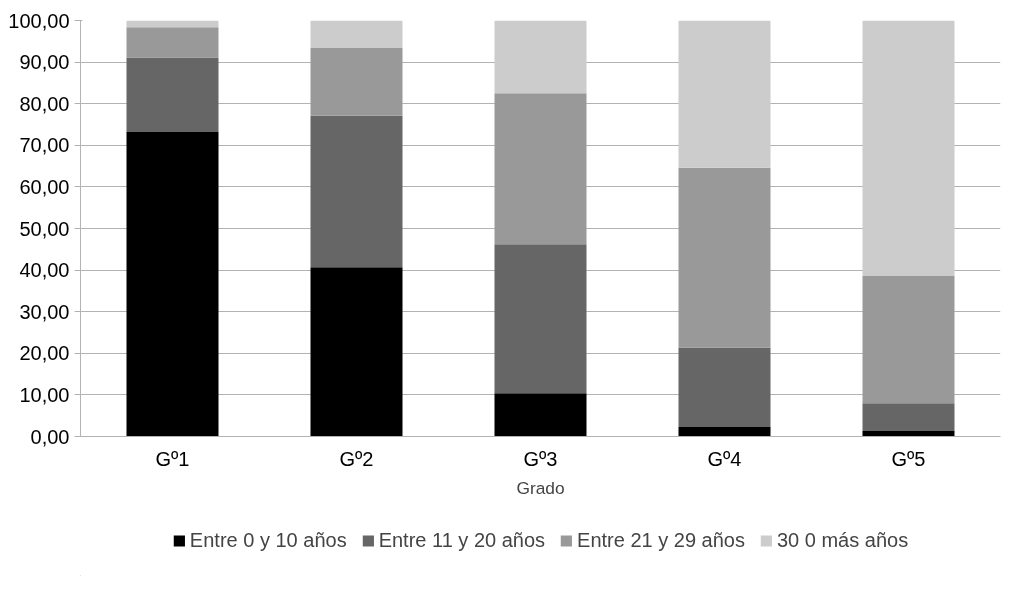 Image resolution: width=1036 pixels, height=594 pixels. Describe the element at coordinates (44, 103) in the screenshot. I see `y-tick-label: 80,00` at that location.